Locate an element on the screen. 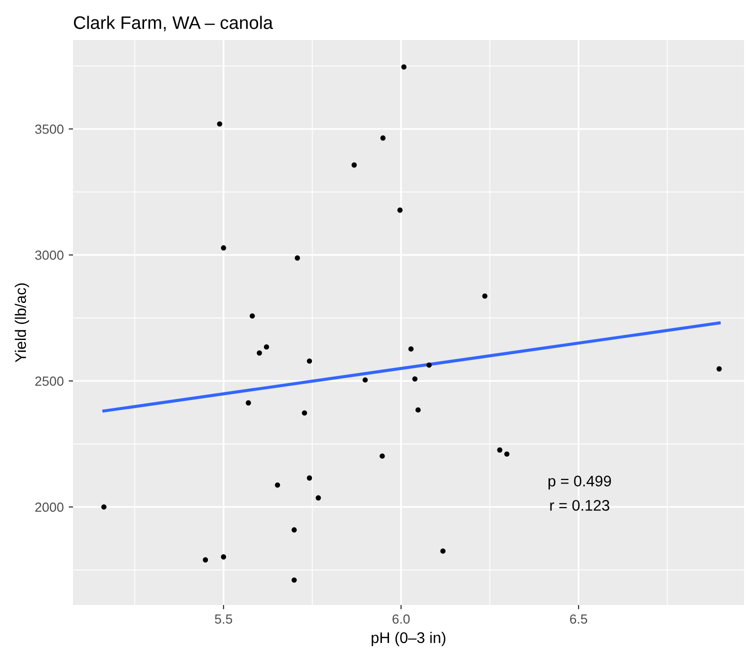 The height and width of the screenshot is (650, 746). y-tick-label: 2500 is located at coordinates (49, 381).